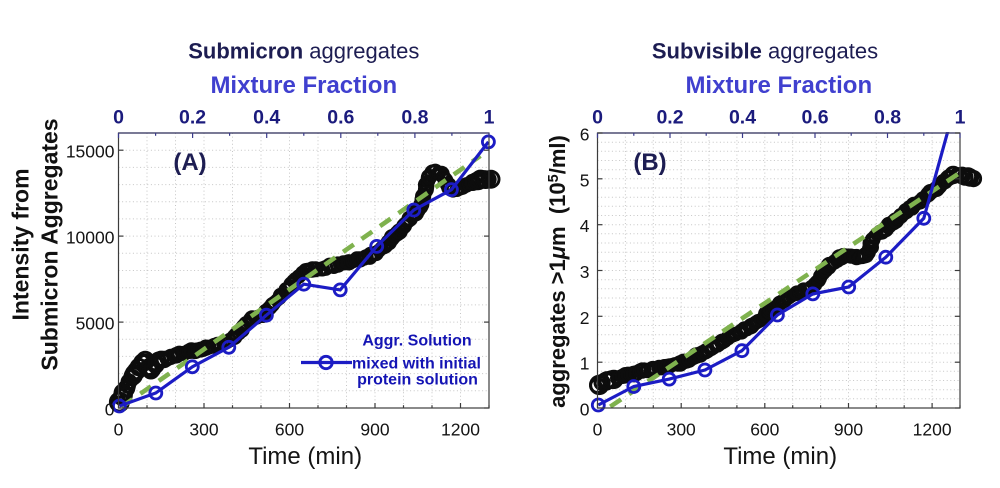  Describe the element at coordinates (21, 244) in the screenshot. I see `svg-text: Intensity from` at that location.